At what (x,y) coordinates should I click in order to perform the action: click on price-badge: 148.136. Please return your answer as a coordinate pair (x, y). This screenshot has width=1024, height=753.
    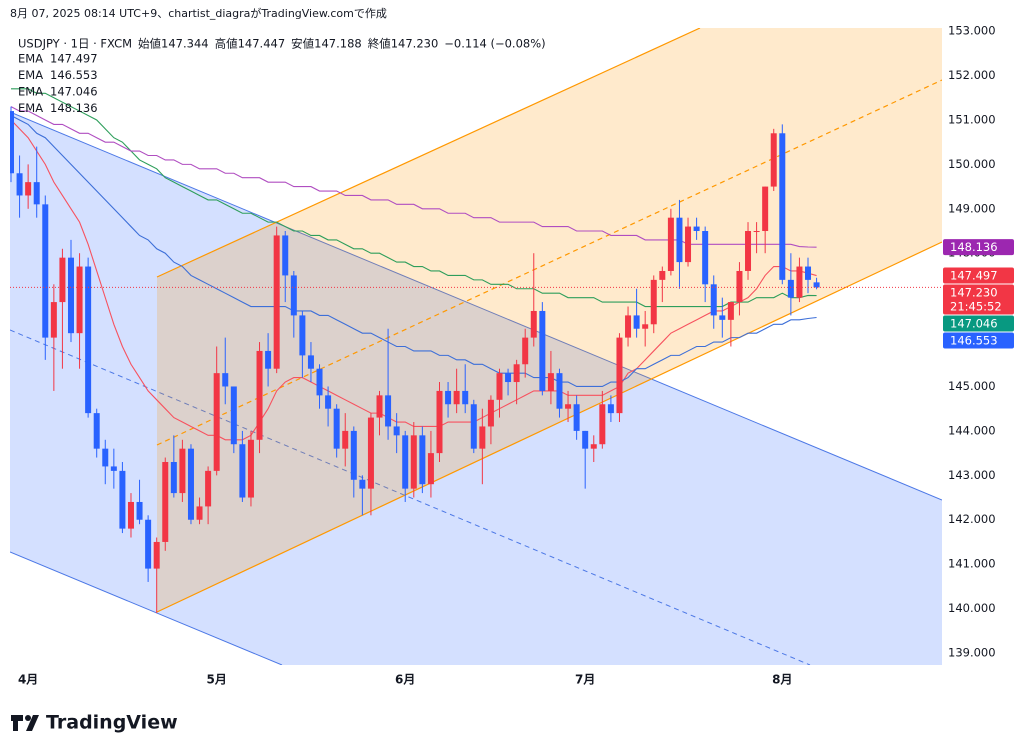
    Looking at the image, I should click on (978, 247).